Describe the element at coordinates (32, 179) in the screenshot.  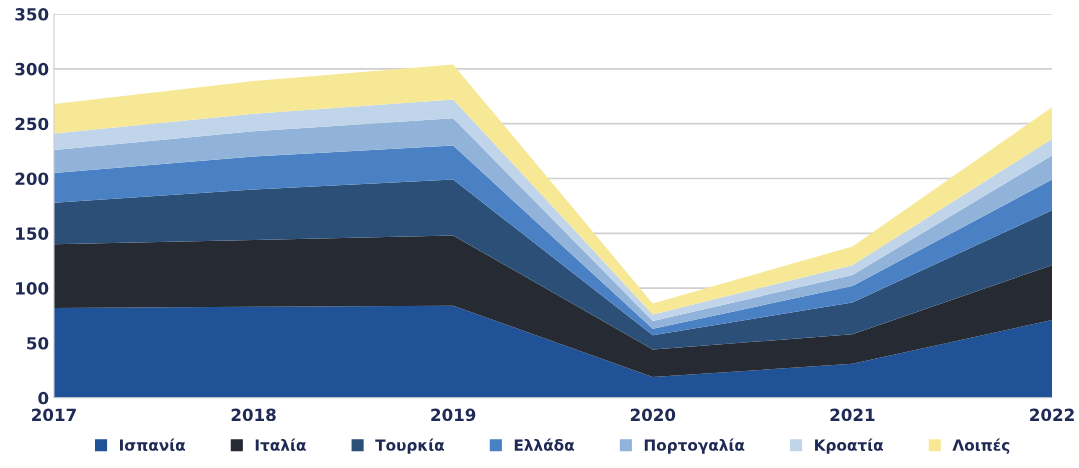
I see `y-tick-label: 200` at that location.